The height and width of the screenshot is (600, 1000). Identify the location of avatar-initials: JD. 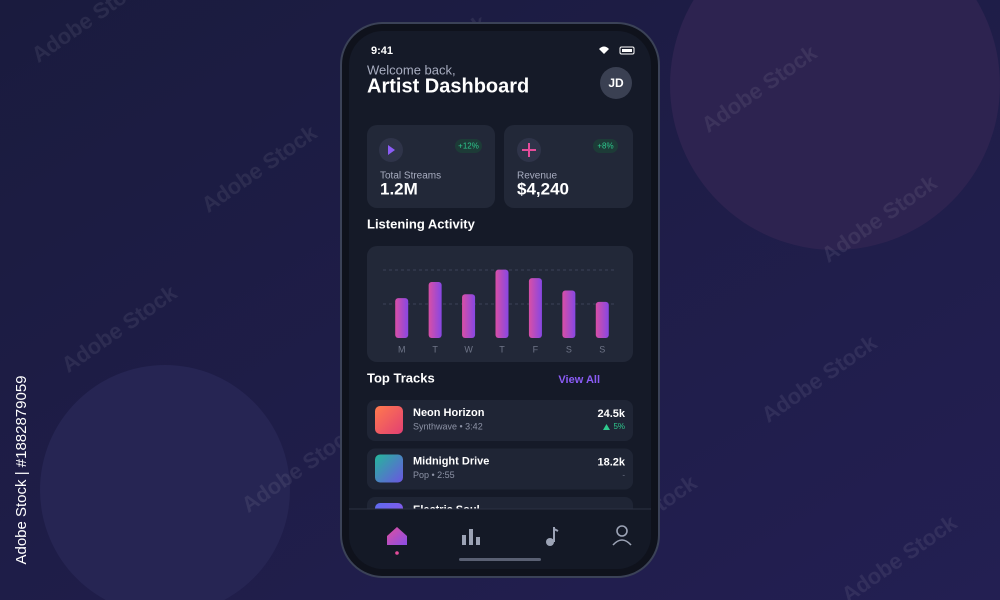
(616, 83).